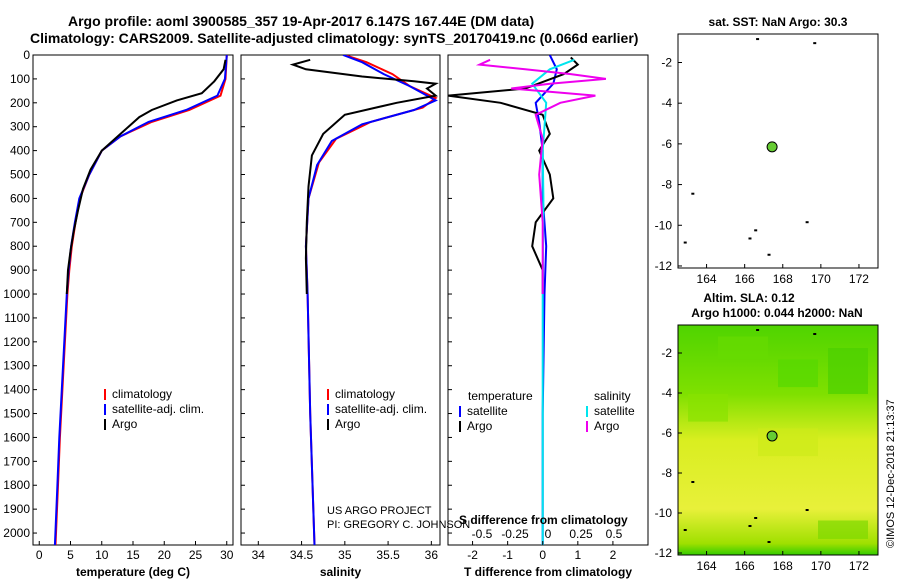 The image size is (900, 580). I want to click on imos-credit: ©IMOS 12-Dec-2018 21:13:37, so click(891, 473).